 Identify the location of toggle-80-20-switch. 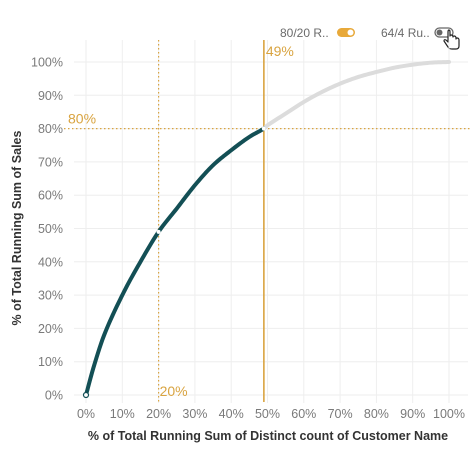
(346, 32).